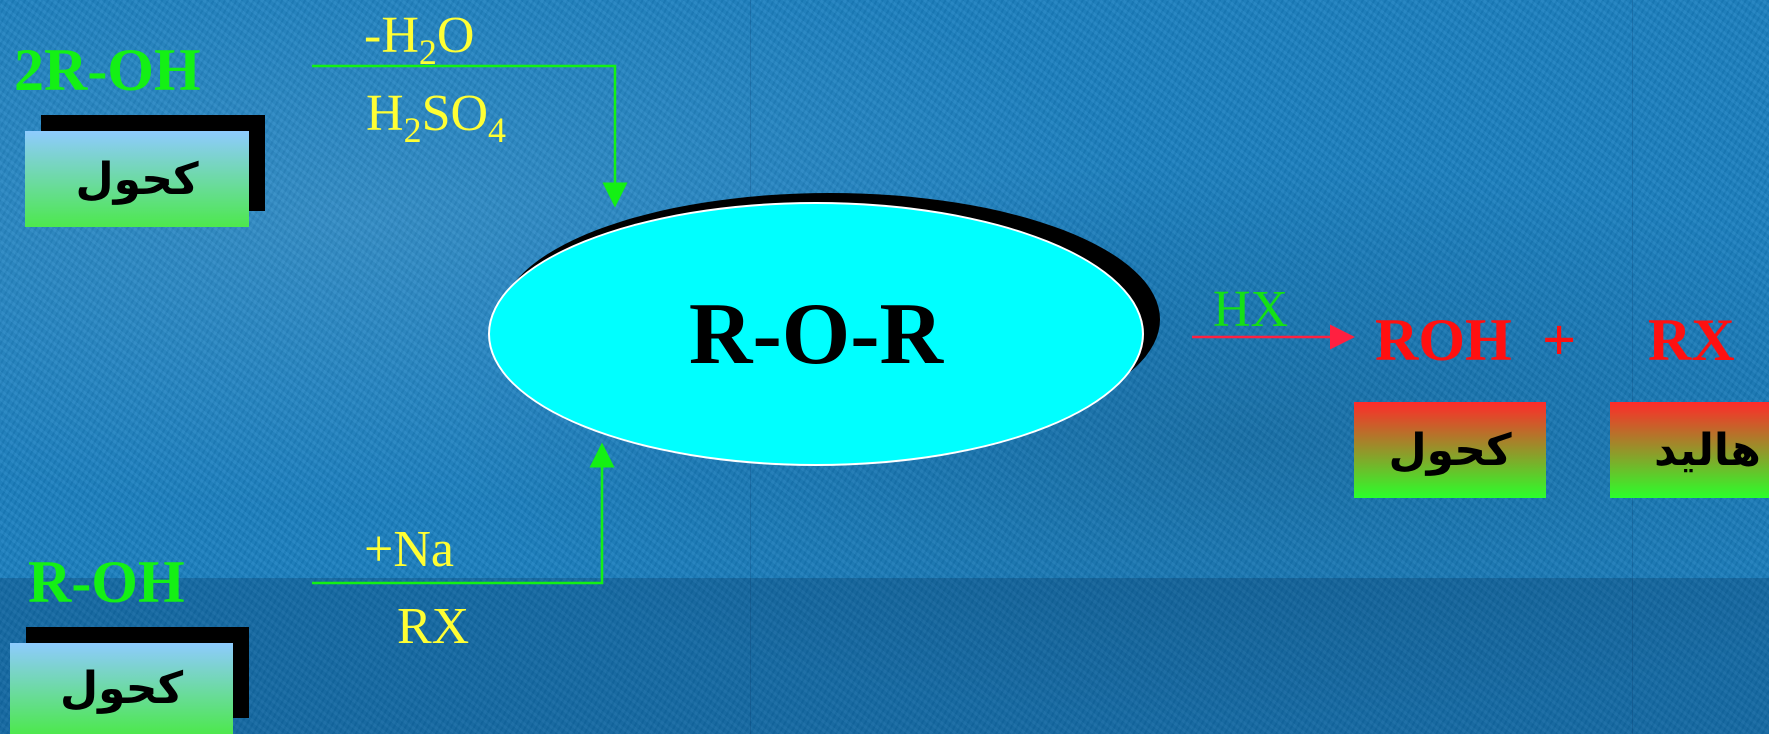 Image resolution: width=1769 pixels, height=734 pixels. Describe the element at coordinates (433, 626) in the screenshot. I see `bottom-reagent-halide: RX` at that location.